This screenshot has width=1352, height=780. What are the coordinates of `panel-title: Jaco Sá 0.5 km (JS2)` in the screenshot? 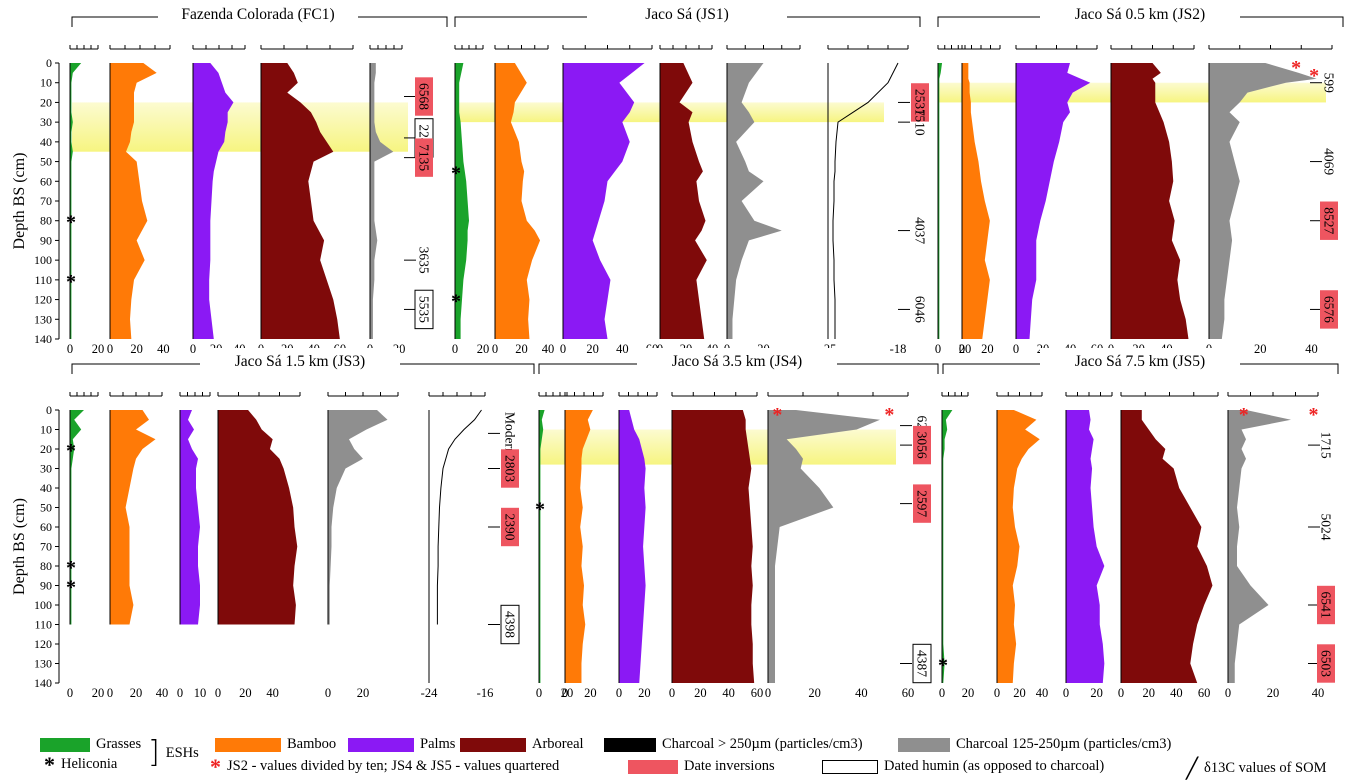 It's located at (1140, 14).